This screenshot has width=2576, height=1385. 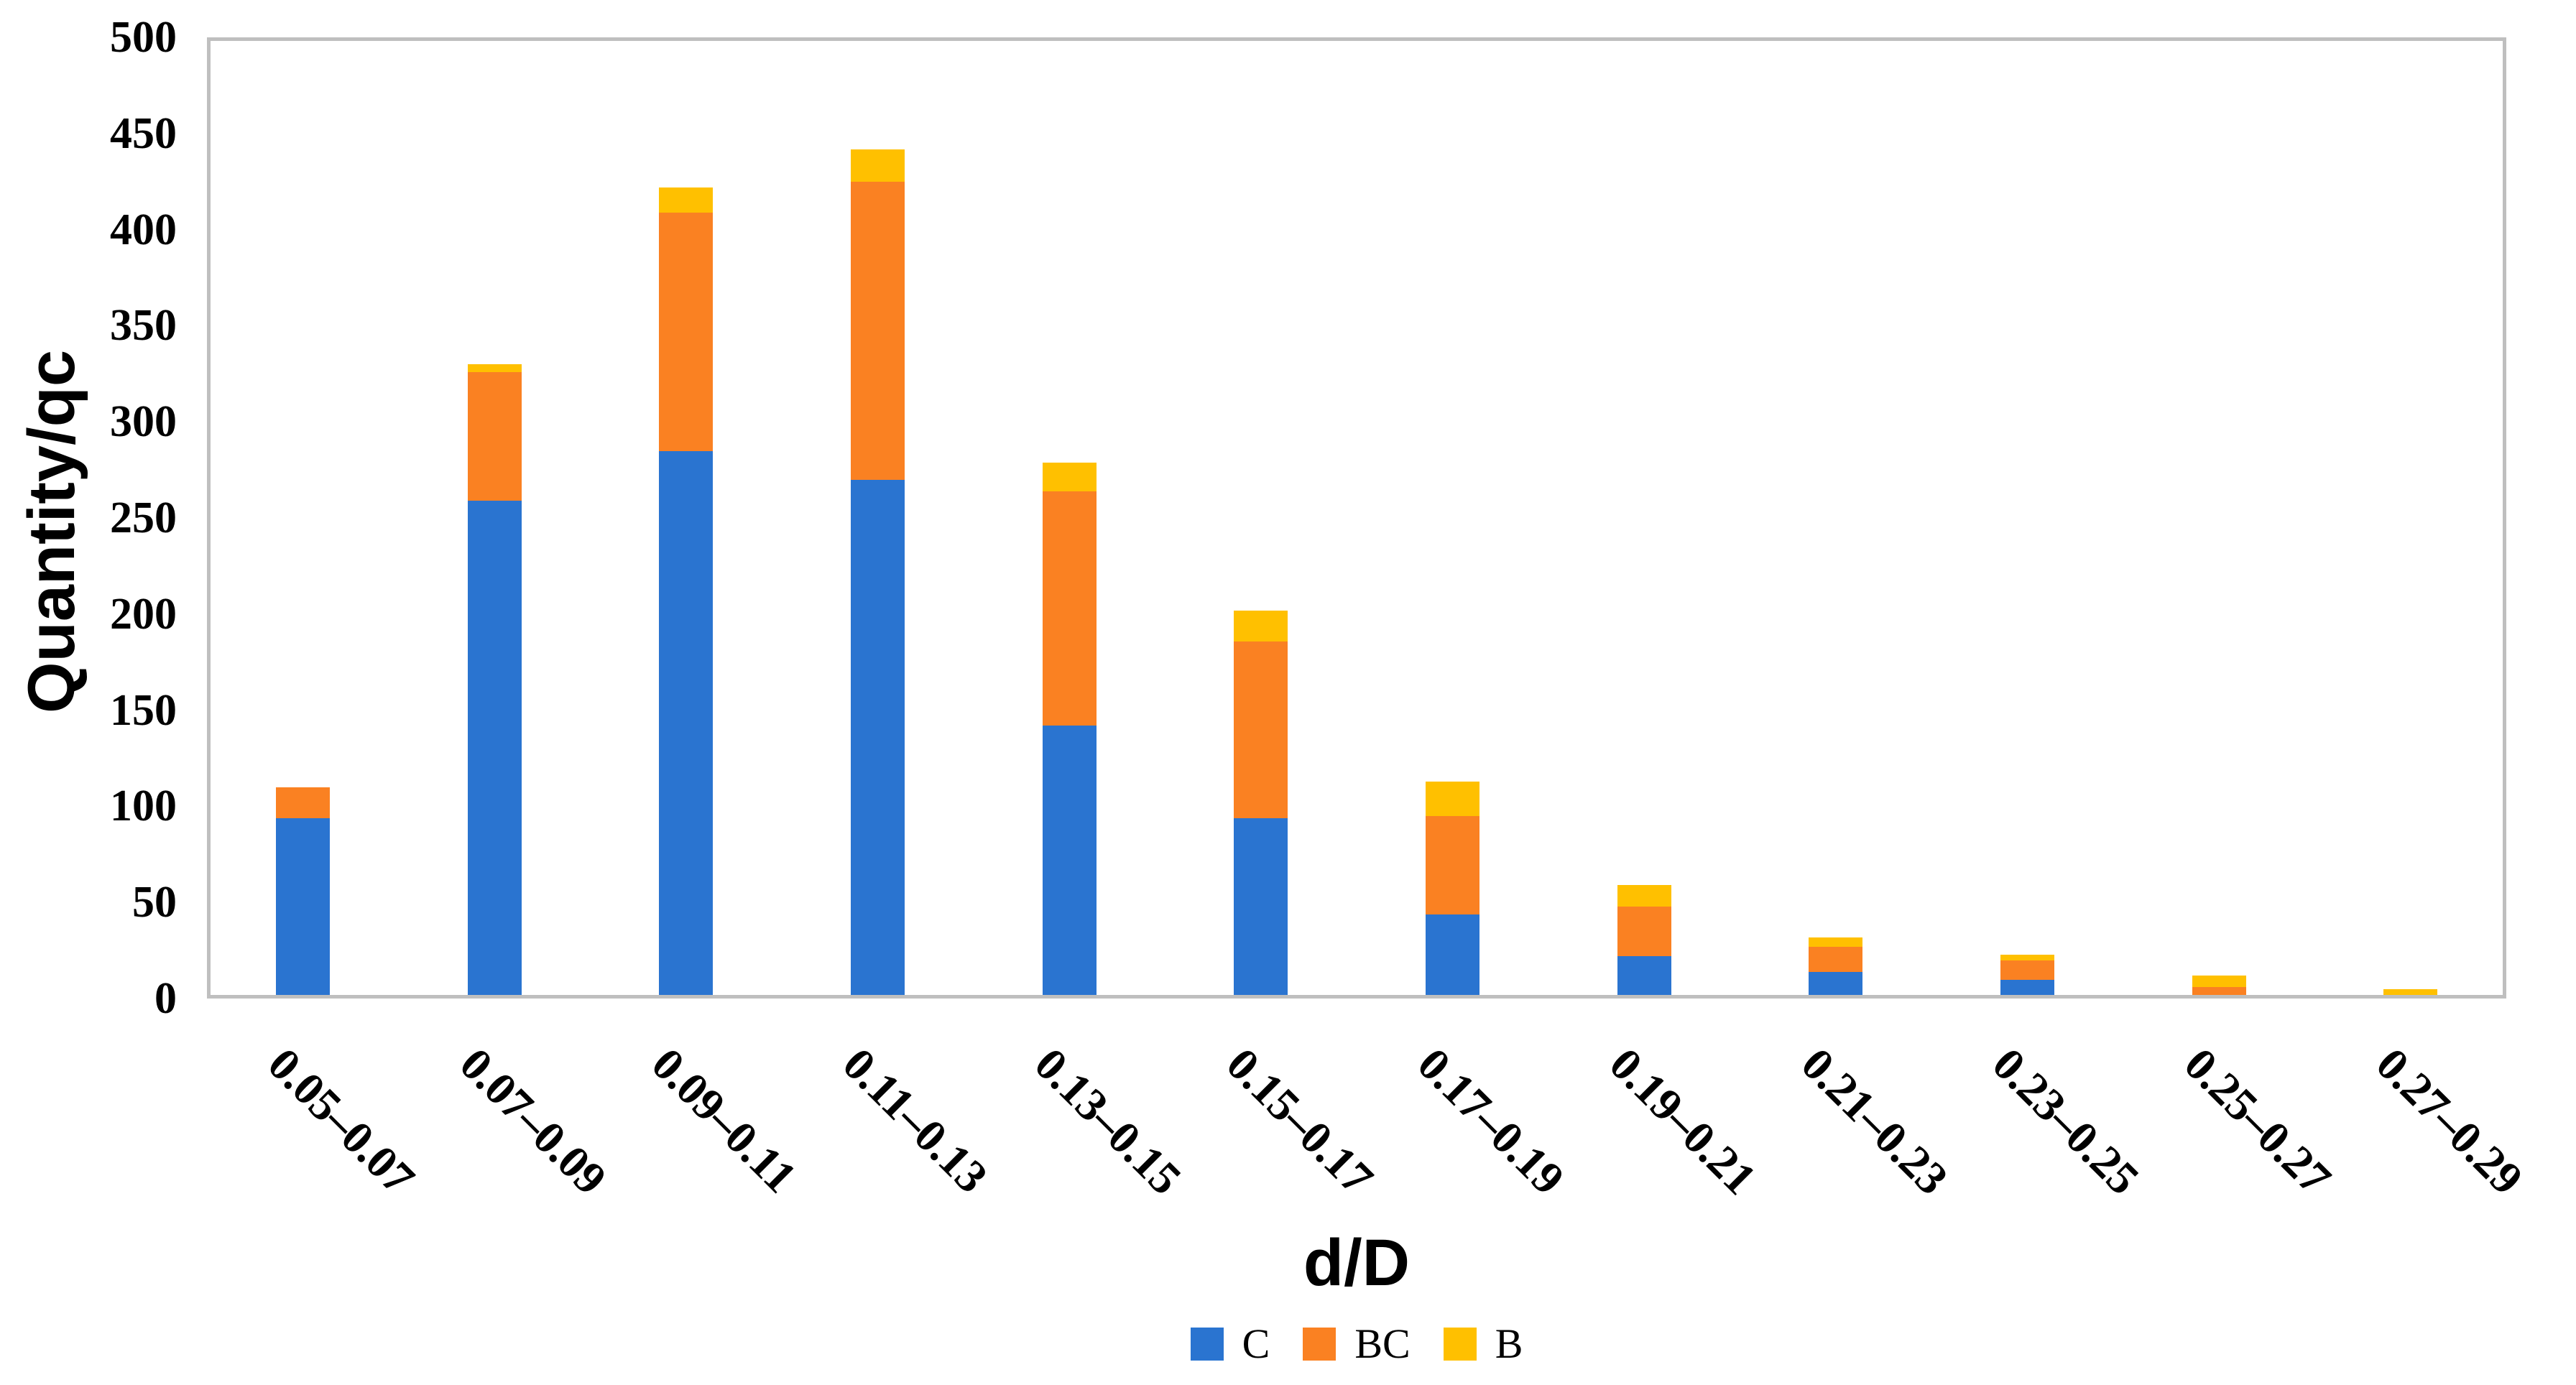 I want to click on bar-0.17–0.19, so click(x=1452, y=888).